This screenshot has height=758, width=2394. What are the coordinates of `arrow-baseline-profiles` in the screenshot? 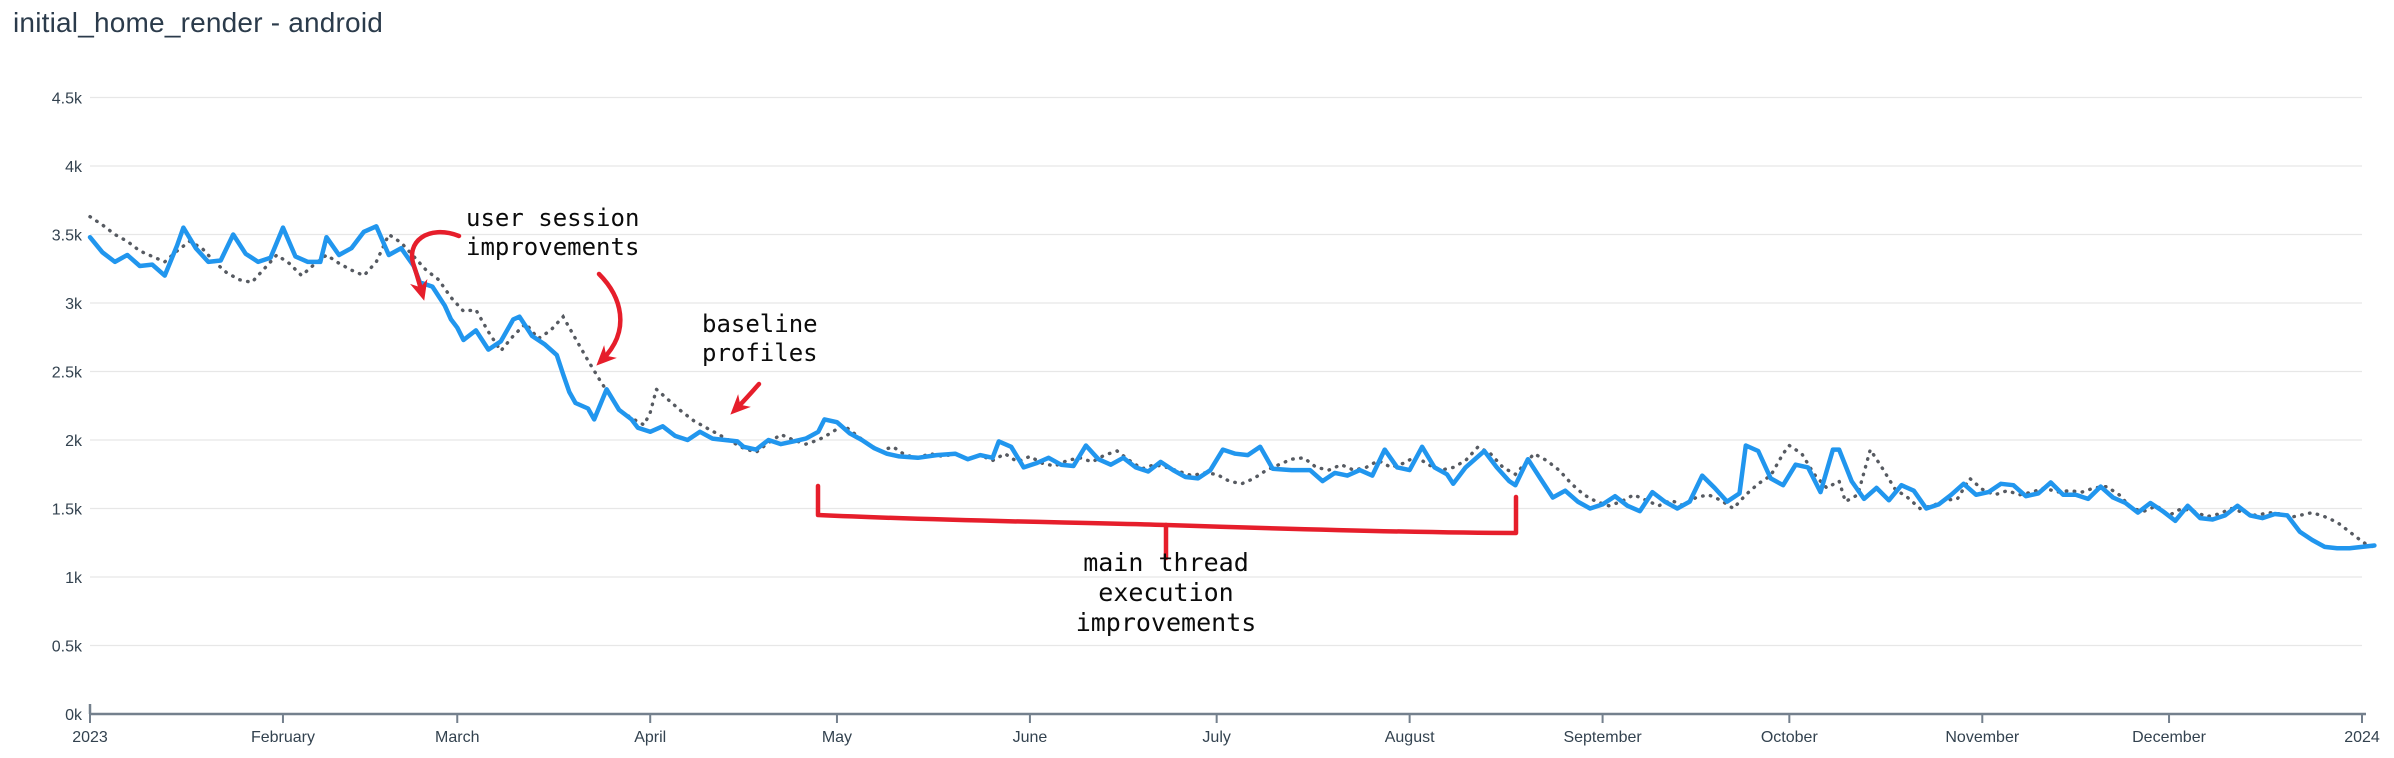 It's located at (746, 398).